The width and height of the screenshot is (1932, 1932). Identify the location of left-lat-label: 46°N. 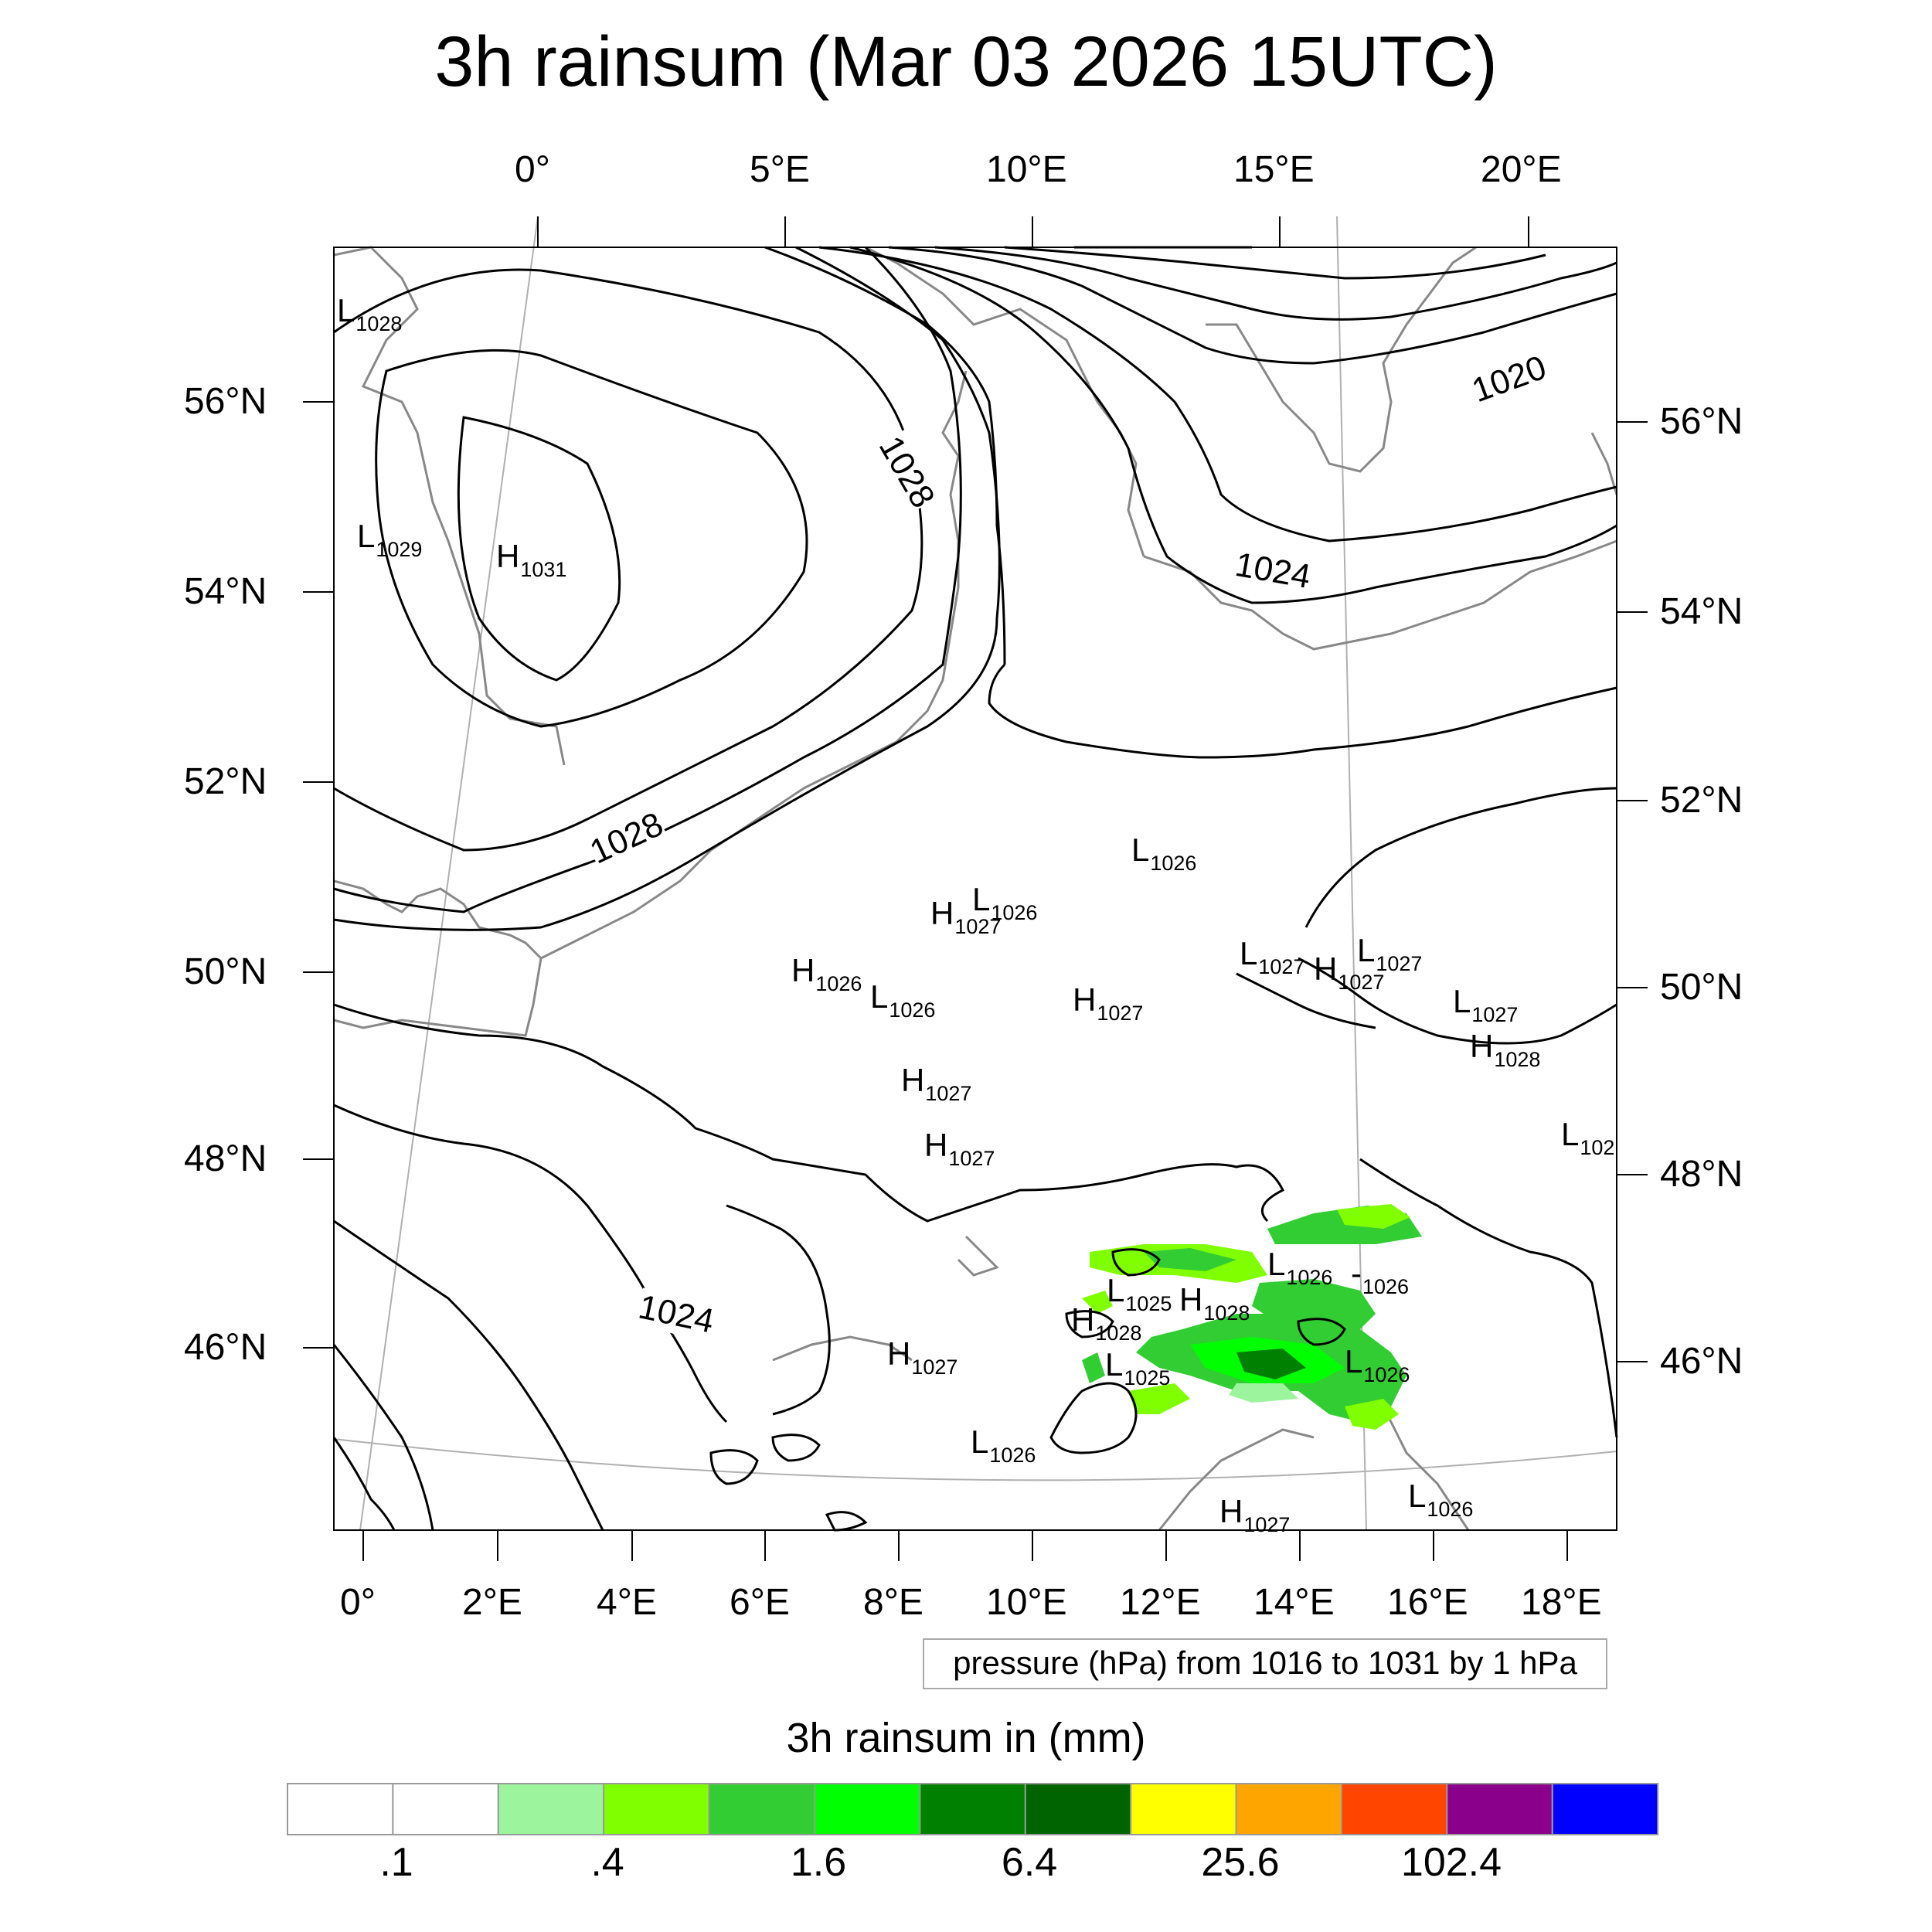
(225, 1348).